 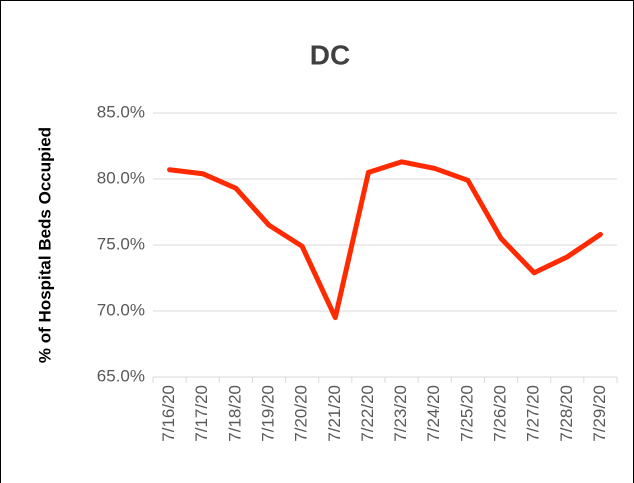 I want to click on x-tick-label: 7/26/20, so click(x=499, y=413).